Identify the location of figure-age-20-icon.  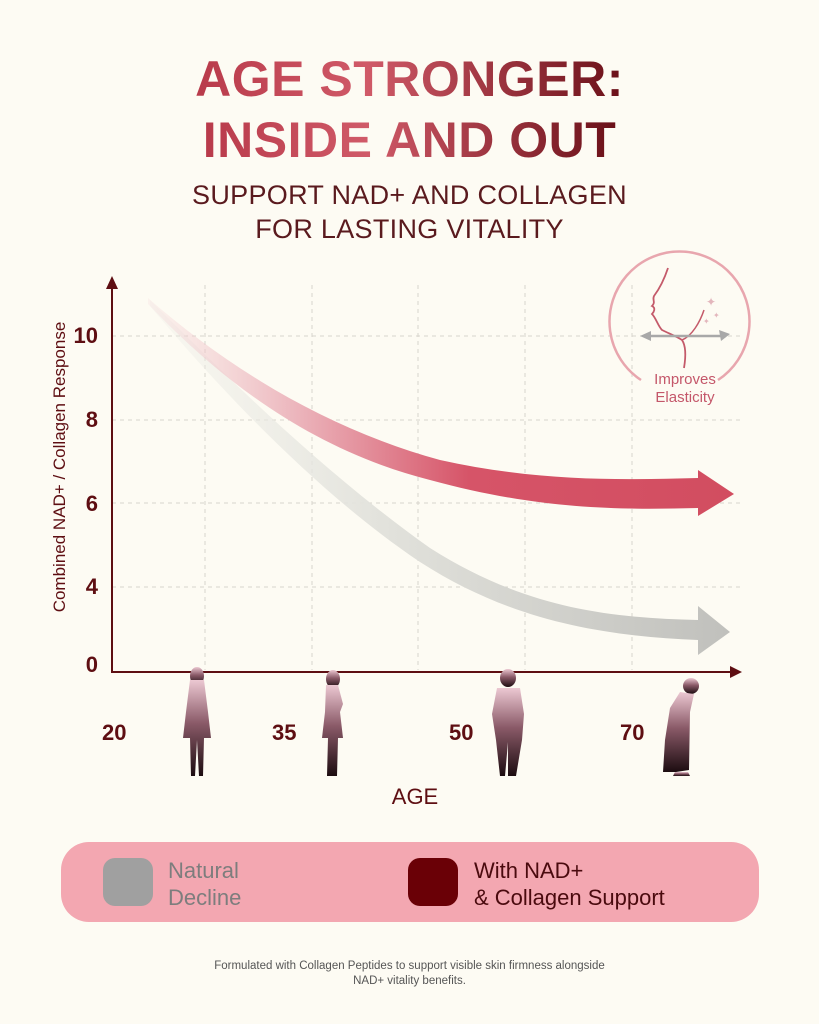
(197, 721).